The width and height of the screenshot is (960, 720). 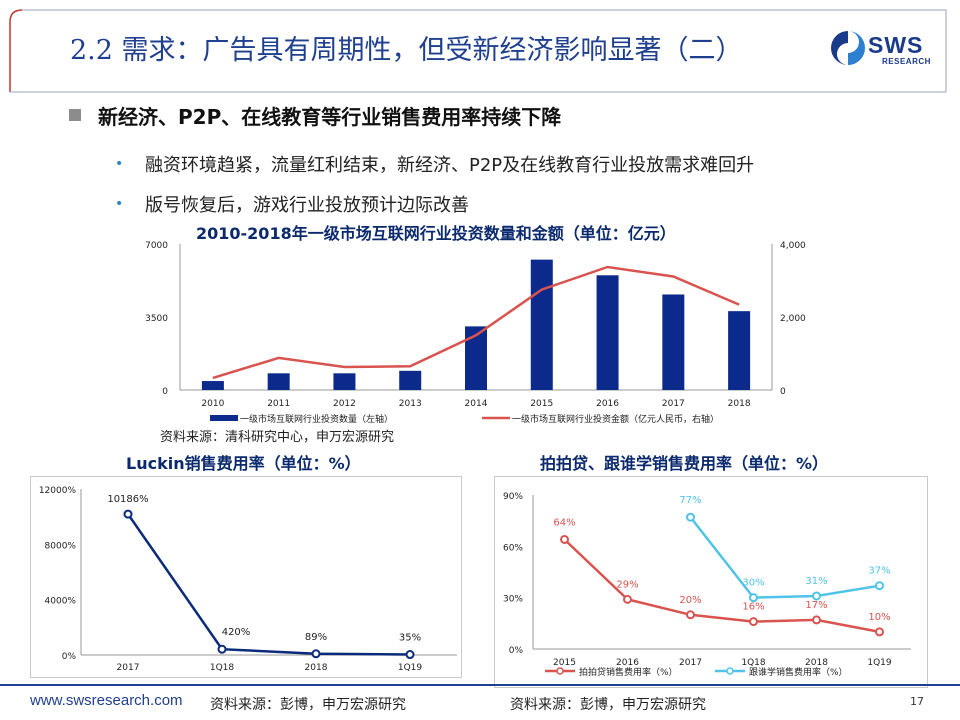 What do you see at coordinates (816, 663) in the screenshot?
I see `chart3-x-tick: 2018` at bounding box center [816, 663].